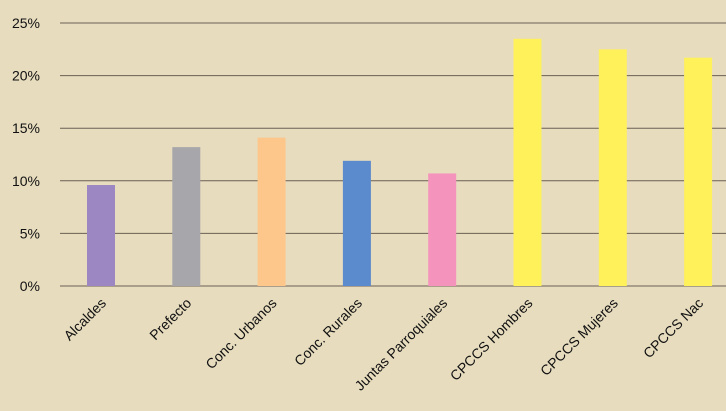  Describe the element at coordinates (26, 154) in the screenshot. I see `y-axis-ticks: 0% 5% 10% 15% 20% 25%` at that location.